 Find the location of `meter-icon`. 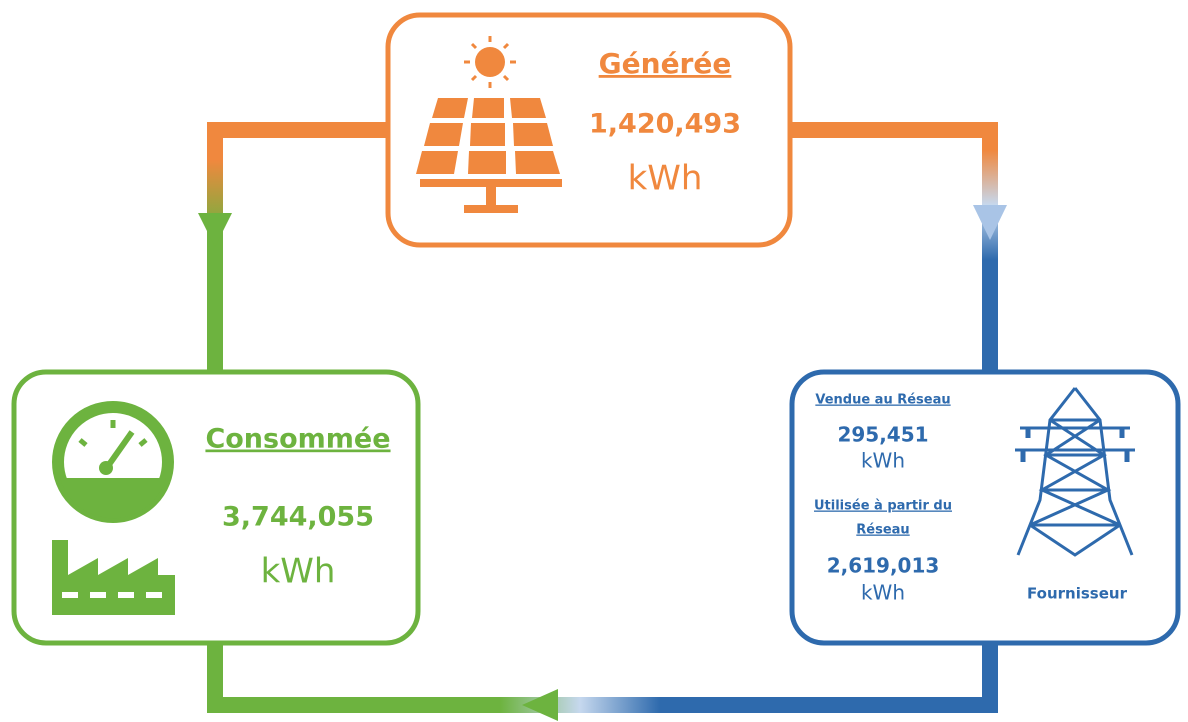

meter-icon is located at coordinates (113, 462).